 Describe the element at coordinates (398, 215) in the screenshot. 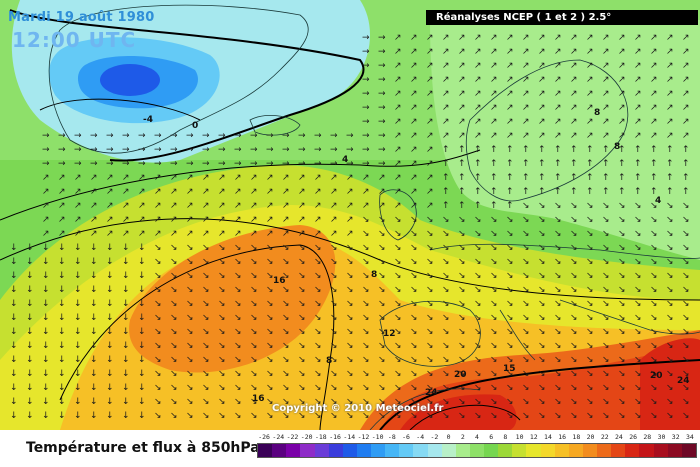

I see `british-isles-coastline` at that location.